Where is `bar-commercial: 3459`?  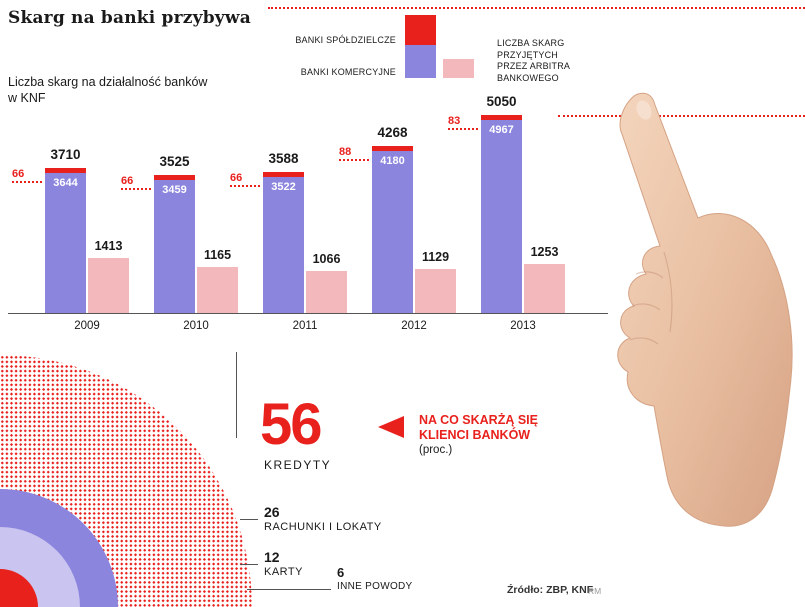
bar-commercial: 3459 is located at coordinates (174, 244).